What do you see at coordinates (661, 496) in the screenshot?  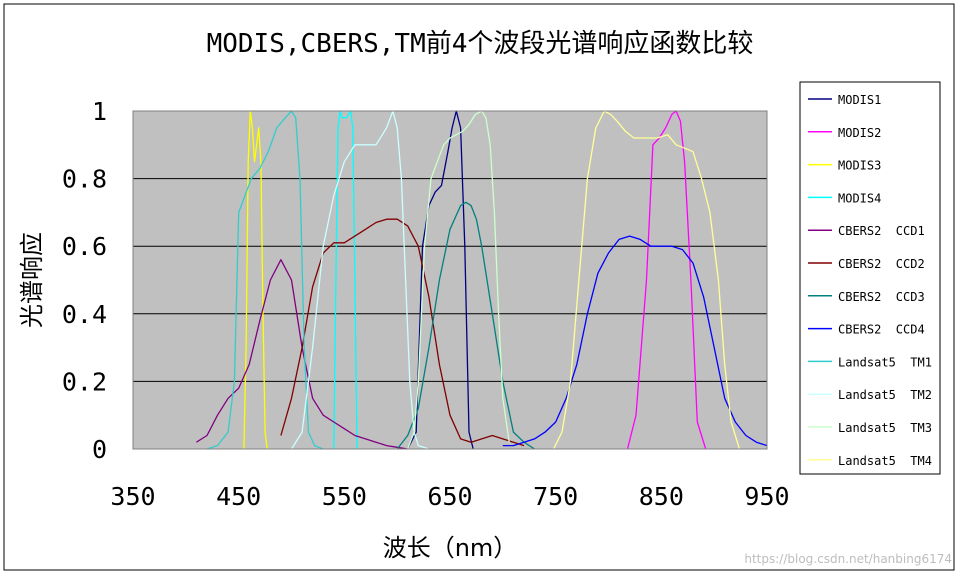 I see `x-tick-label: 850` at bounding box center [661, 496].